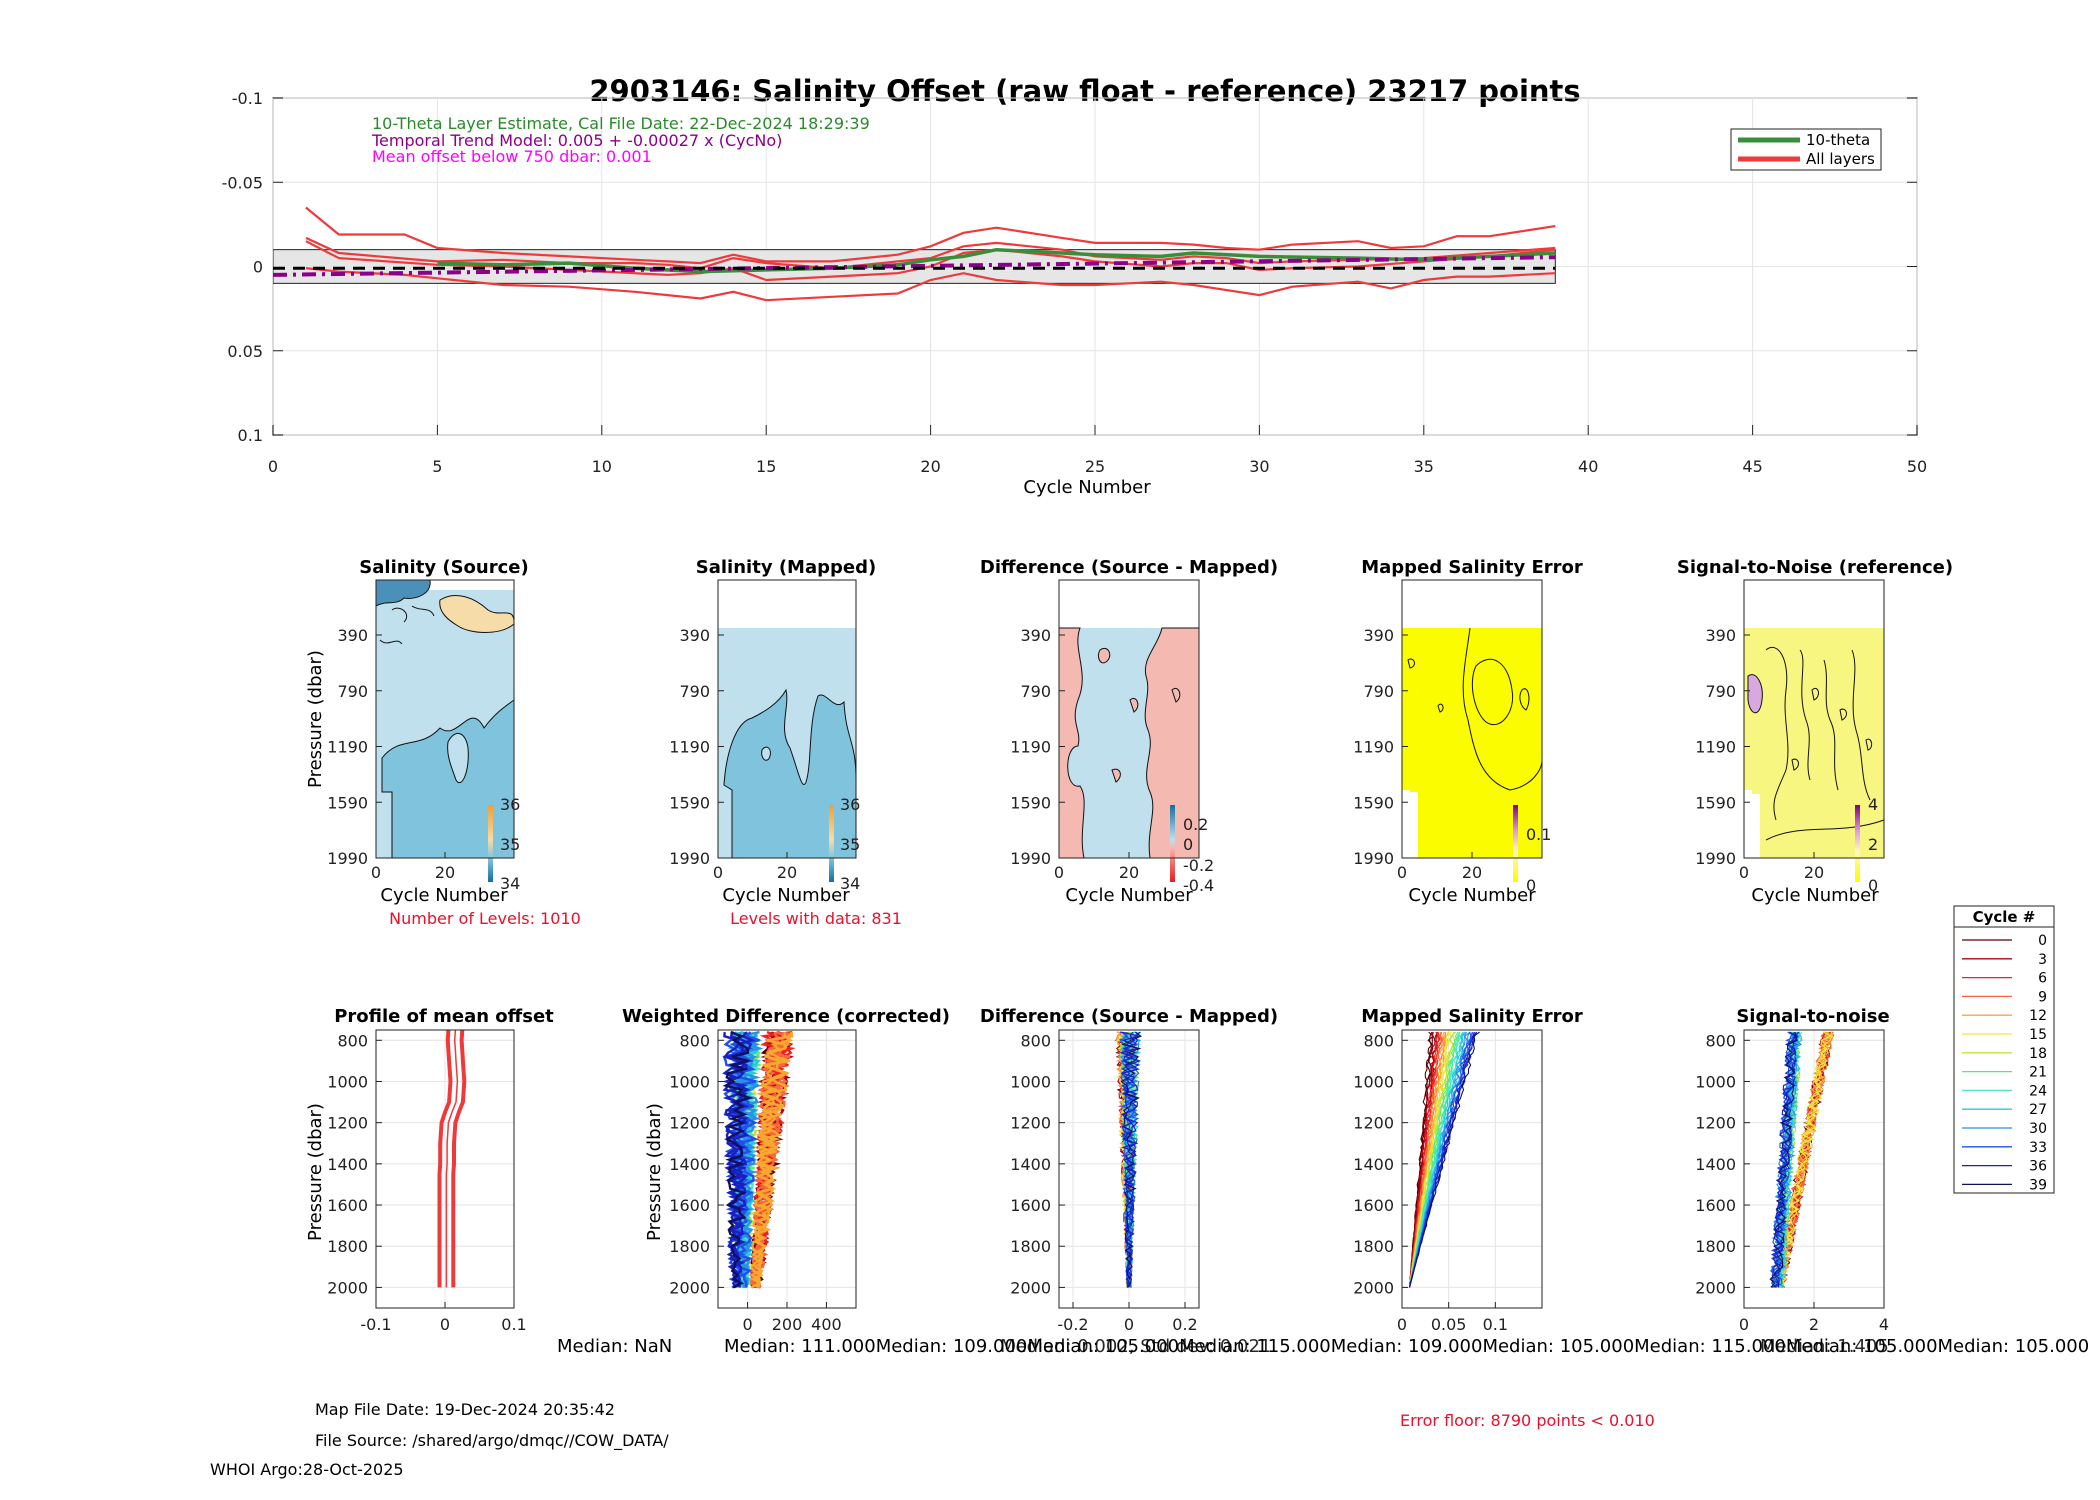 This screenshot has width=2100, height=1500. I want to click on salinity-mapped-title: Salinity (Mapped), so click(786, 567).